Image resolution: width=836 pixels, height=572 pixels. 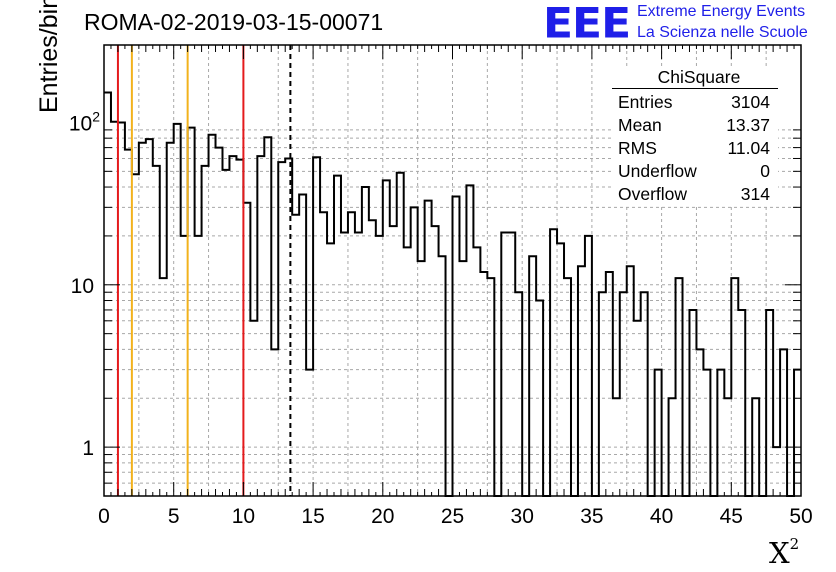 I want to click on stat-value: 0, so click(x=765, y=171).